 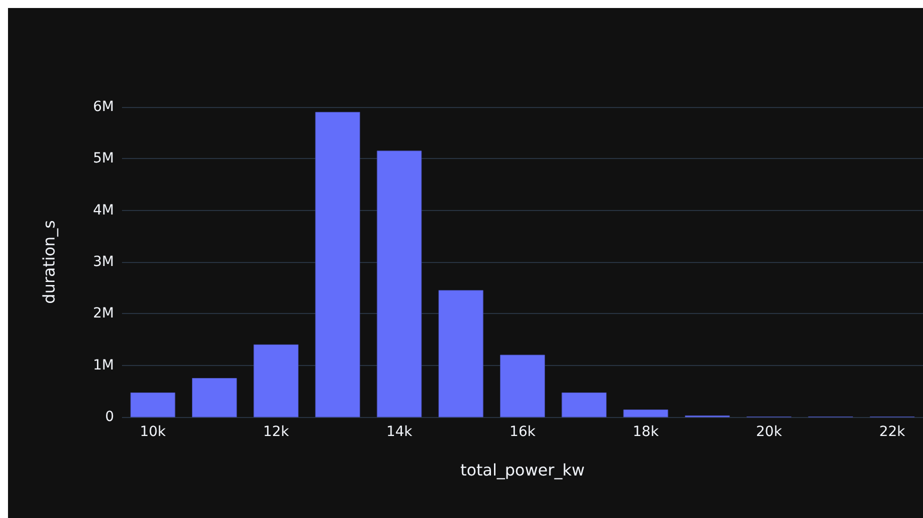 What do you see at coordinates (769, 432) in the screenshot?
I see `x-tick-label: 20k` at bounding box center [769, 432].